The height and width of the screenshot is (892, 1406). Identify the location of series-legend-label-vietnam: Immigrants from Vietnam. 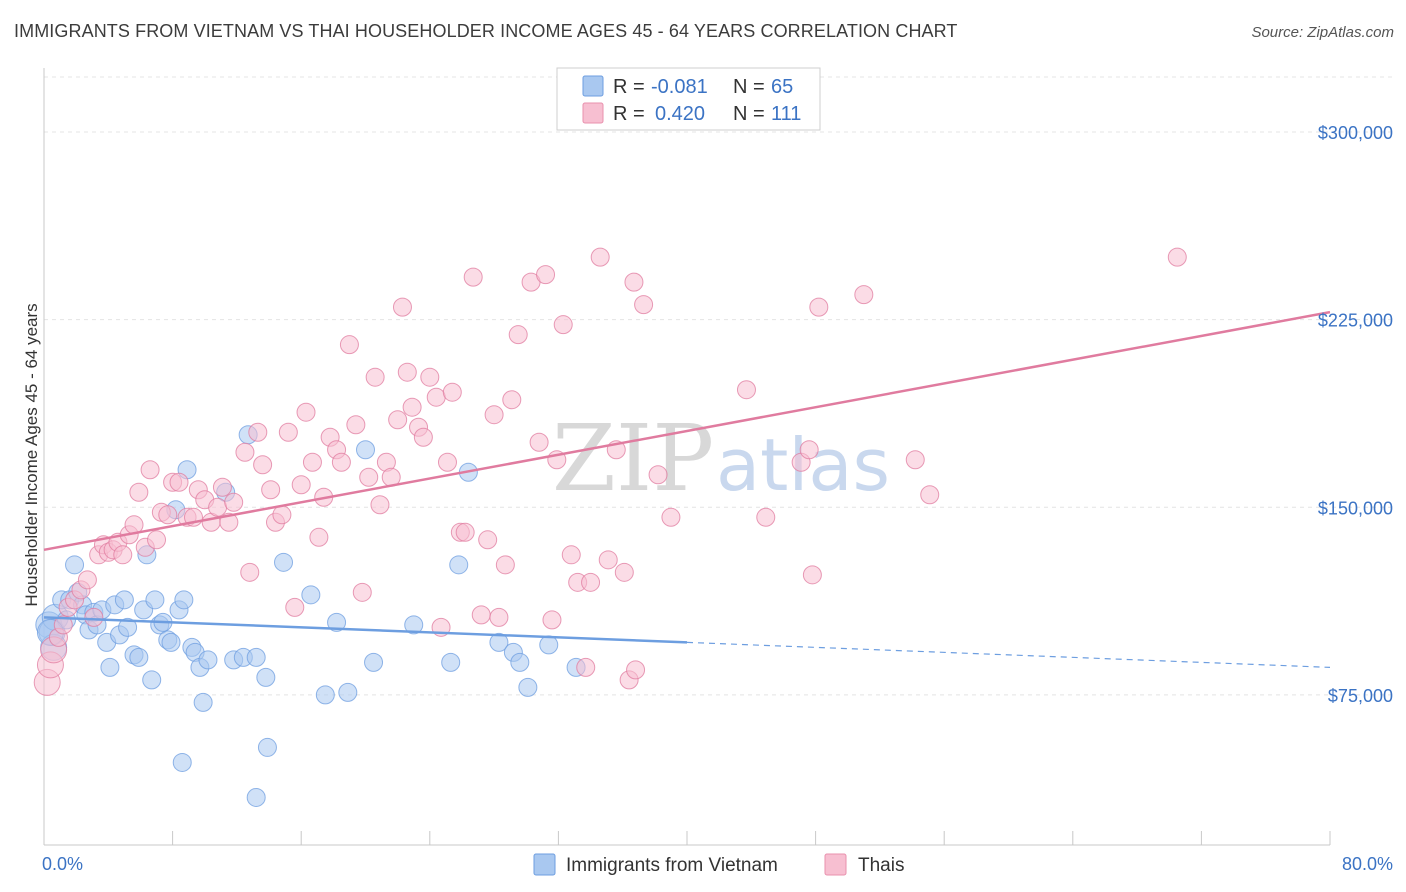
(672, 865).